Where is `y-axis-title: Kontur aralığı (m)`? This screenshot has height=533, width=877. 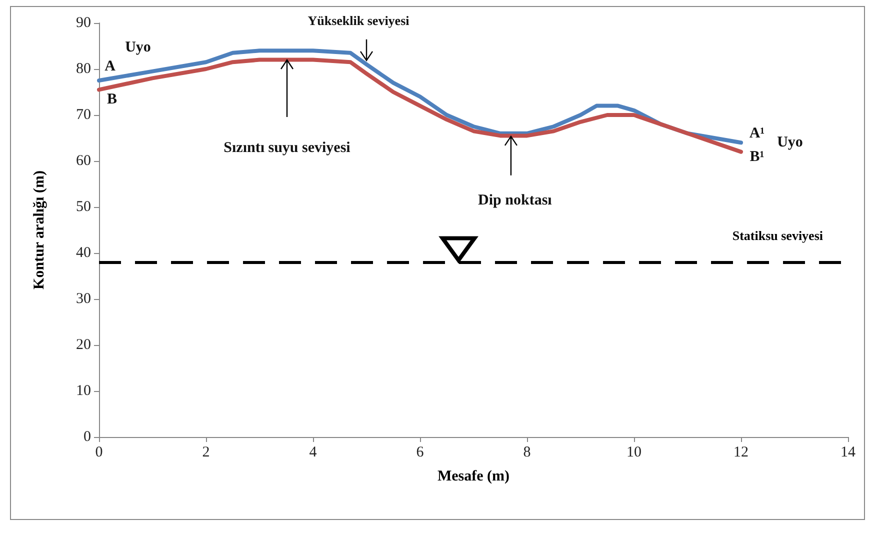 y-axis-title: Kontur aralığı (m) is located at coordinates (40, 230).